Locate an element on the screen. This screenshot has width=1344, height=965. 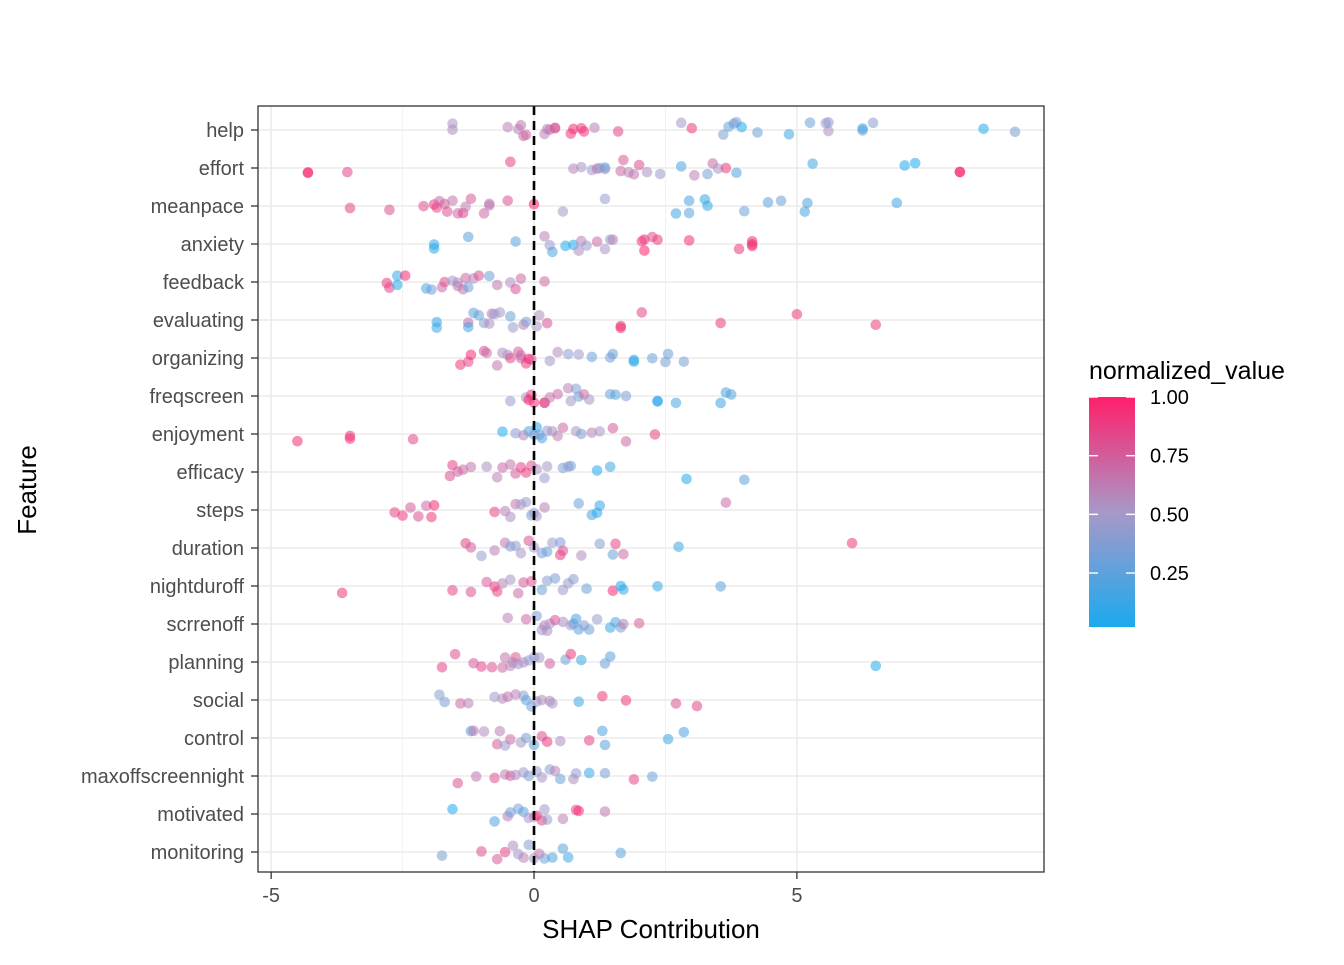
y-tick-label-organizing: organizing is located at coordinates (198, 359).